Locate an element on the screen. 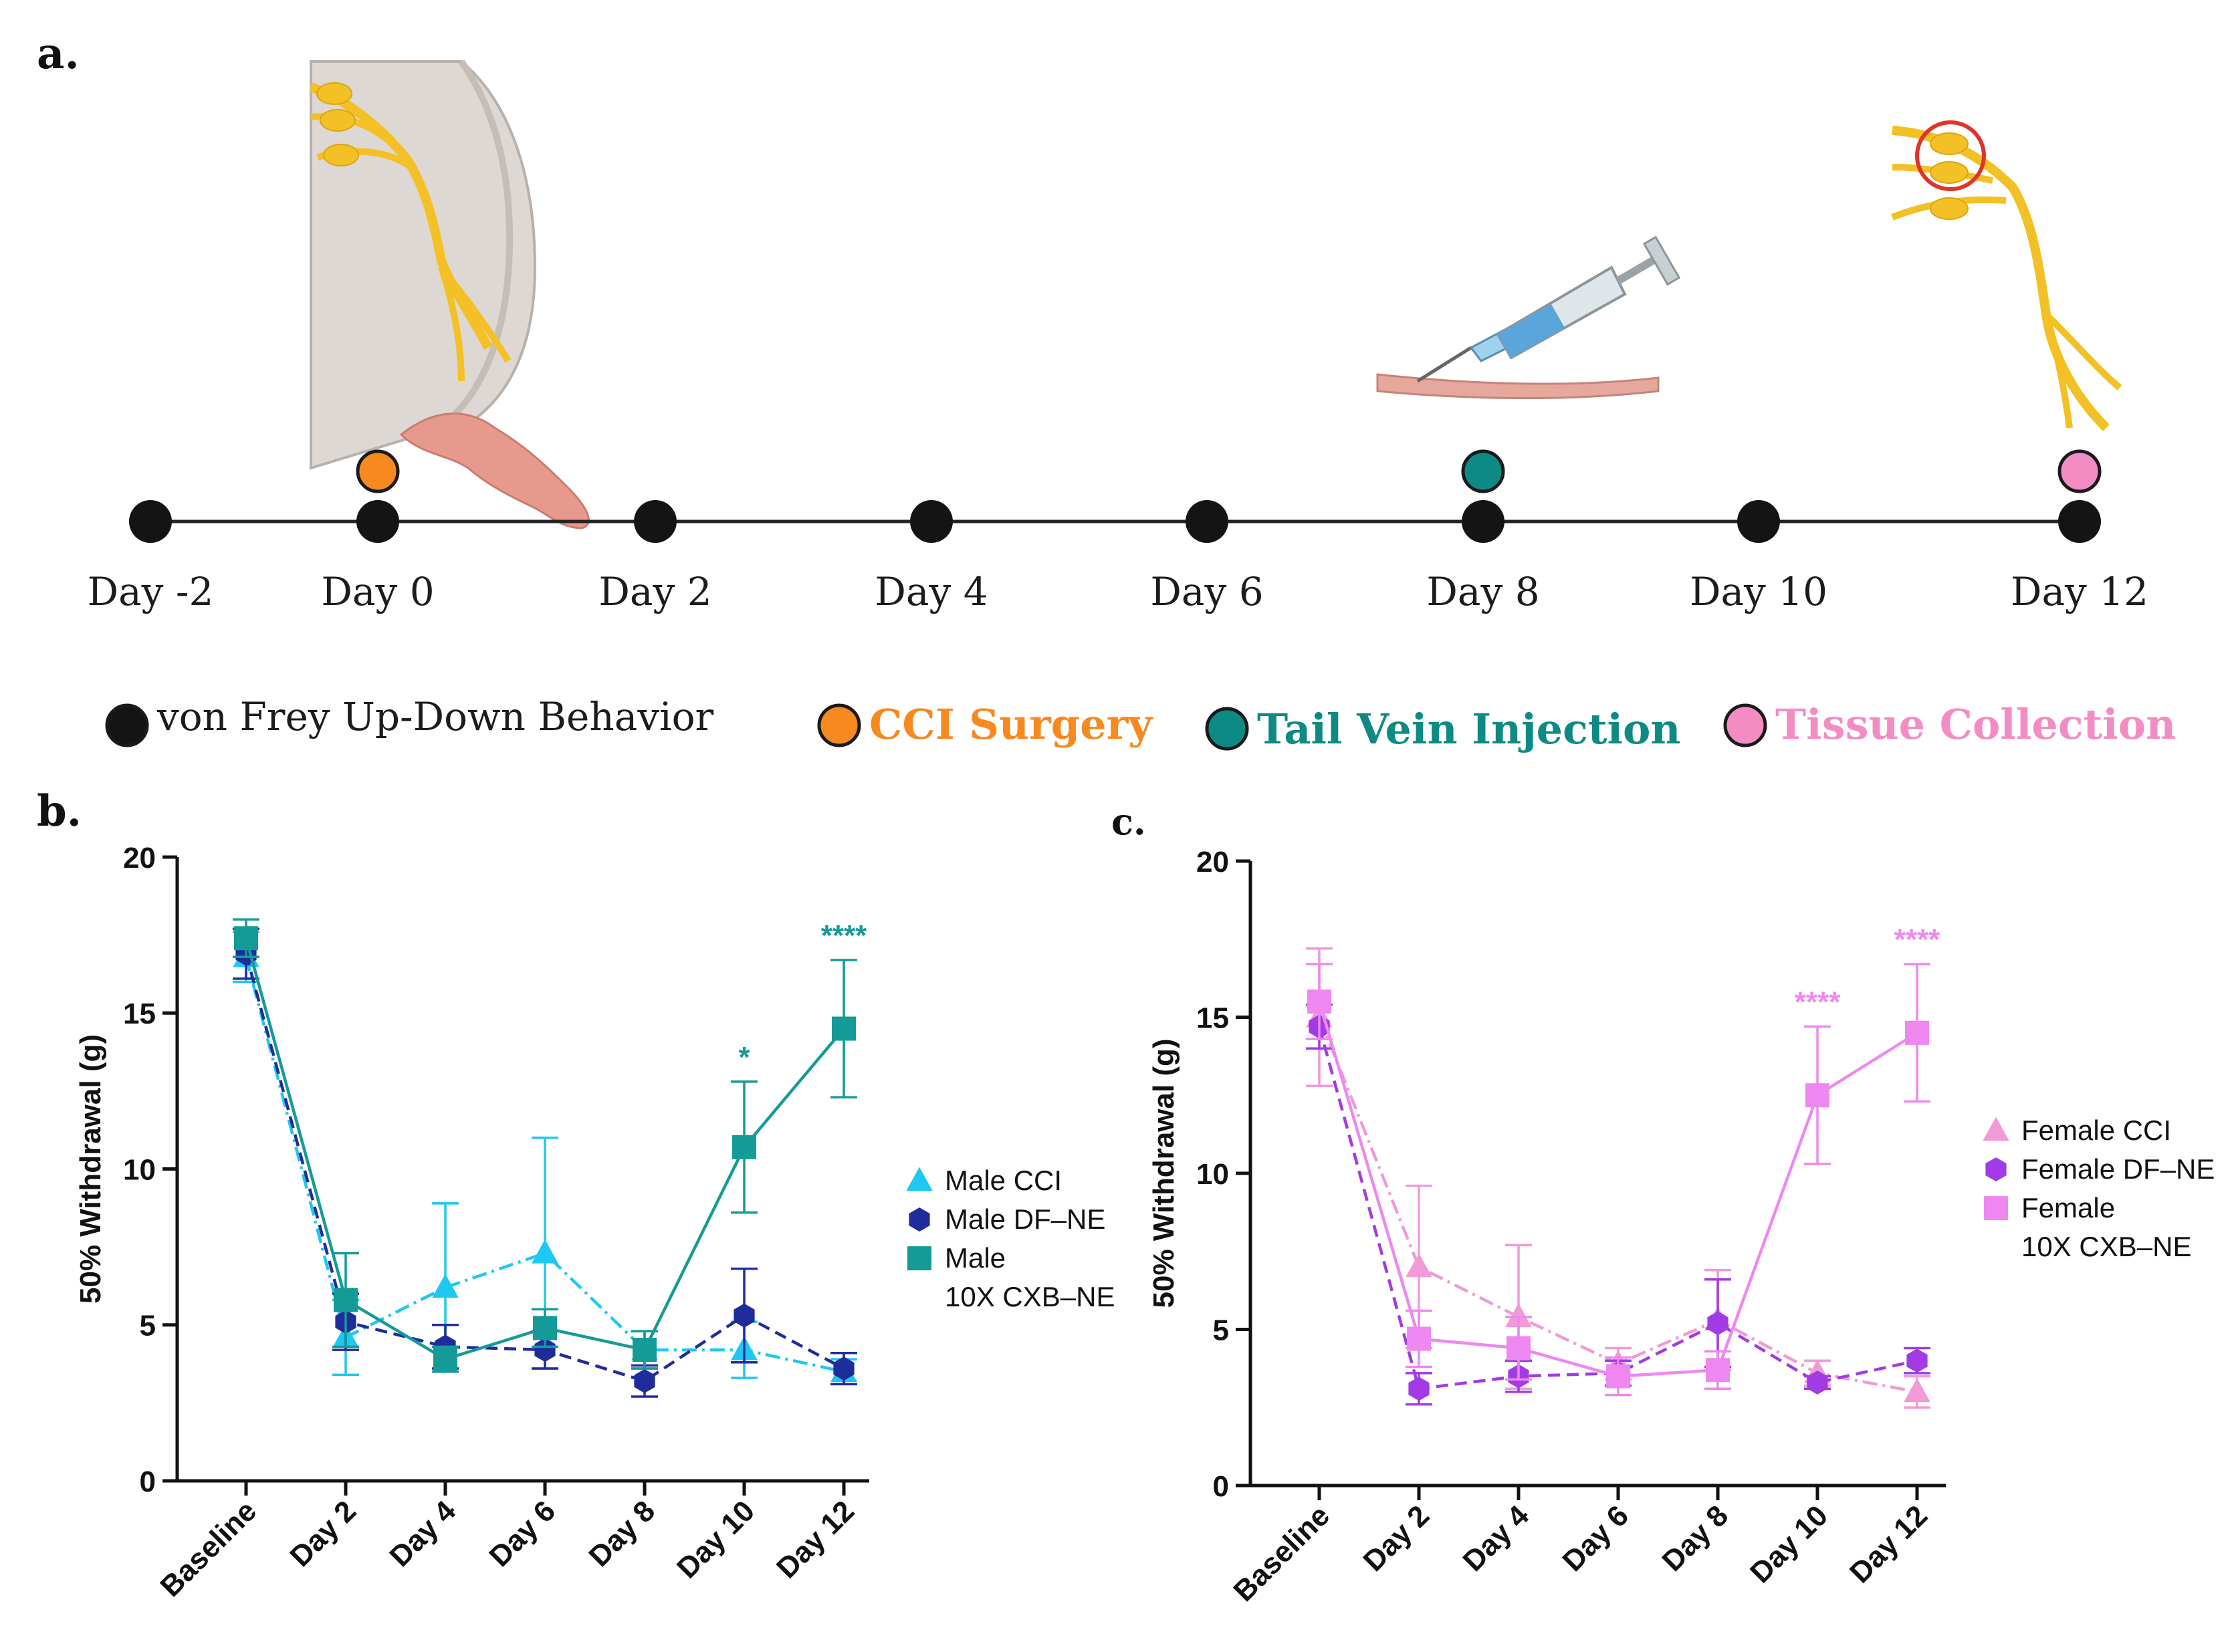 The image size is (2234, 1652). syringe-illustration is located at coordinates (1528, 317).